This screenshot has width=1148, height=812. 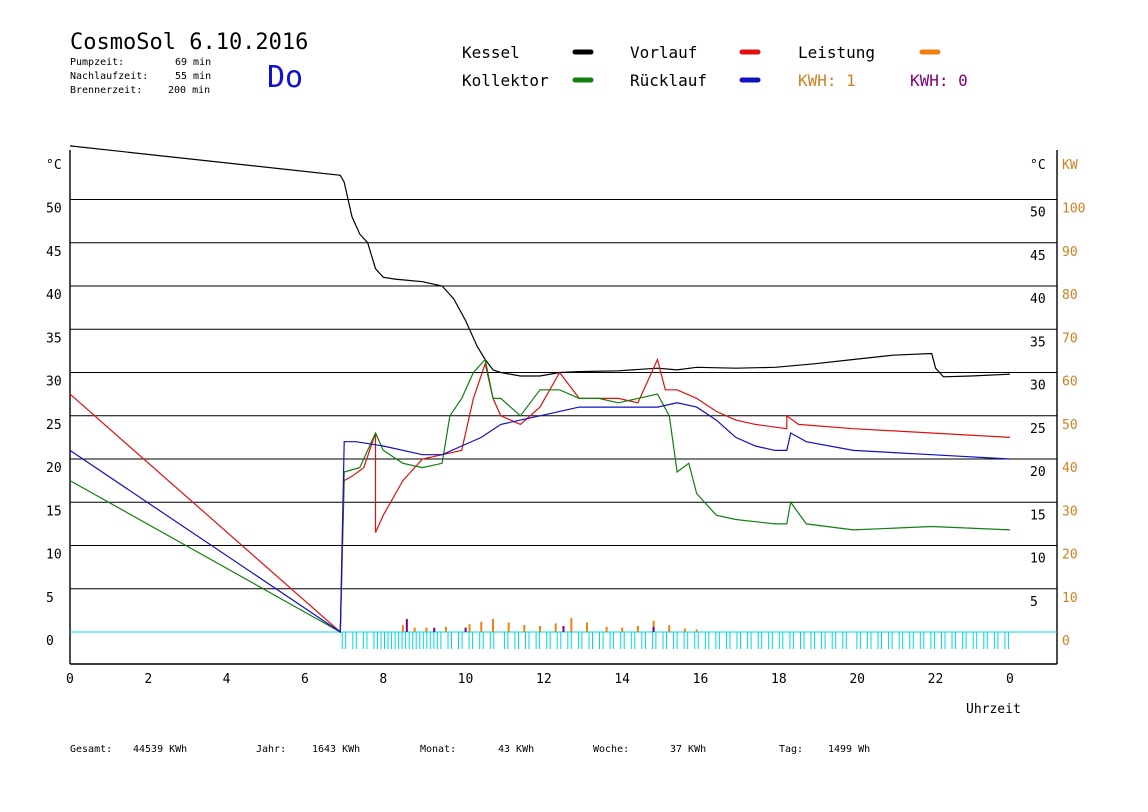 I want to click on y-tick-right-kw-40: 40, so click(x=1070, y=468).